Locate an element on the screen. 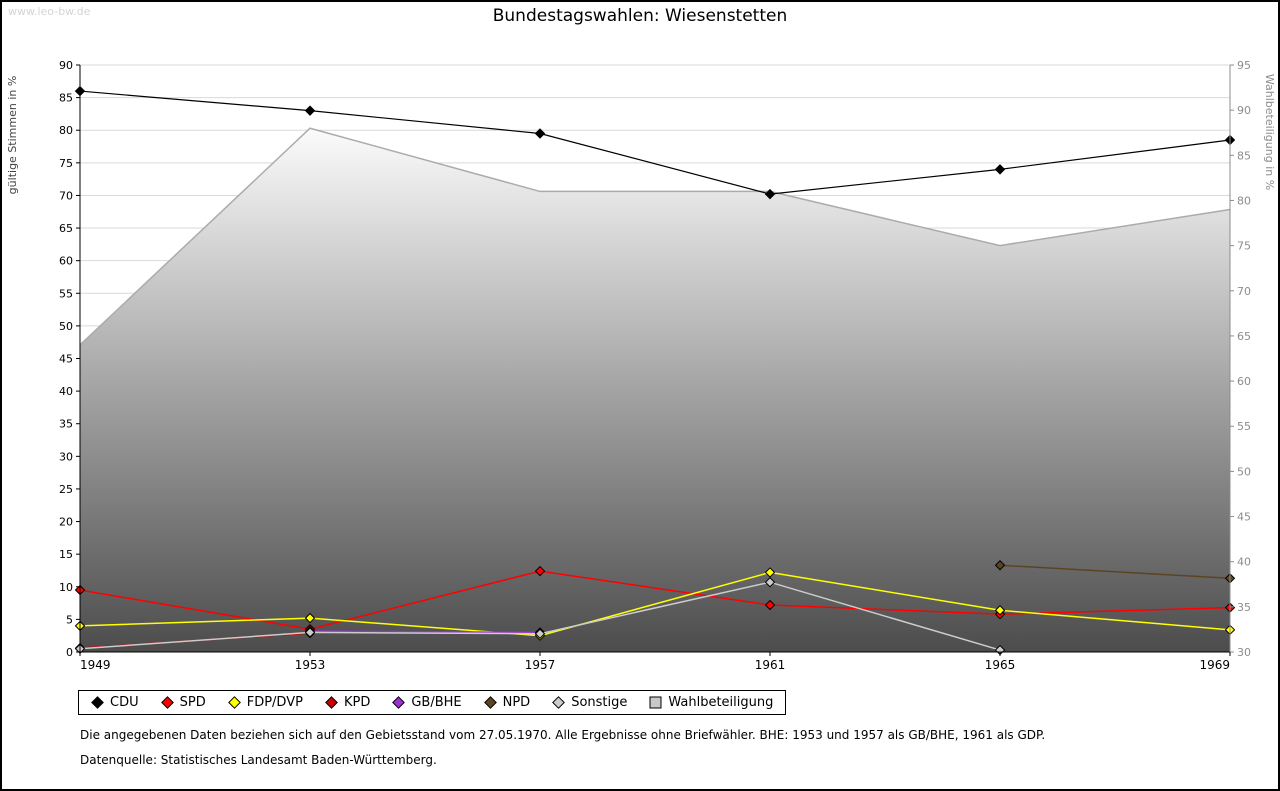 The width and height of the screenshot is (1280, 791). left-axis-tick-label: 85 is located at coordinates (66, 98).